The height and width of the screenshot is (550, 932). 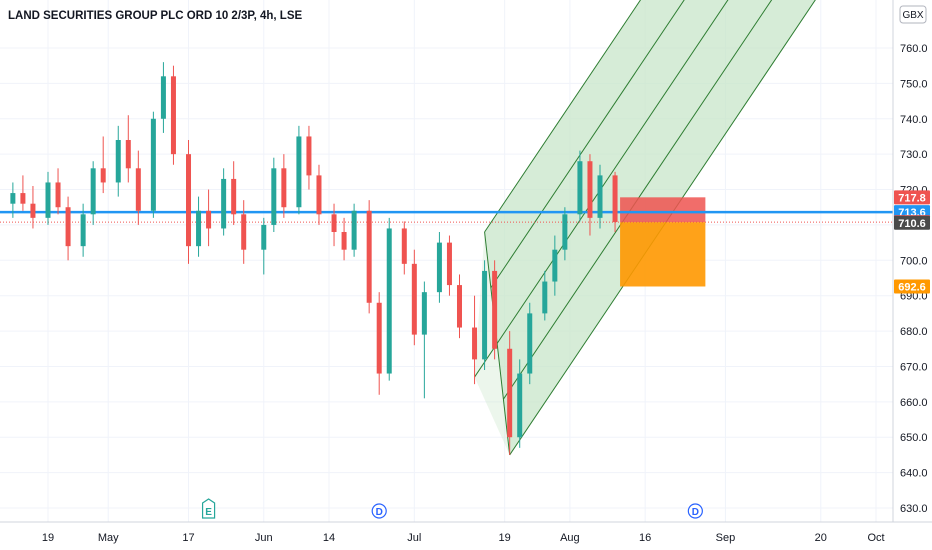 What do you see at coordinates (570, 538) in the screenshot?
I see `x-tick-label: Aug` at bounding box center [570, 538].